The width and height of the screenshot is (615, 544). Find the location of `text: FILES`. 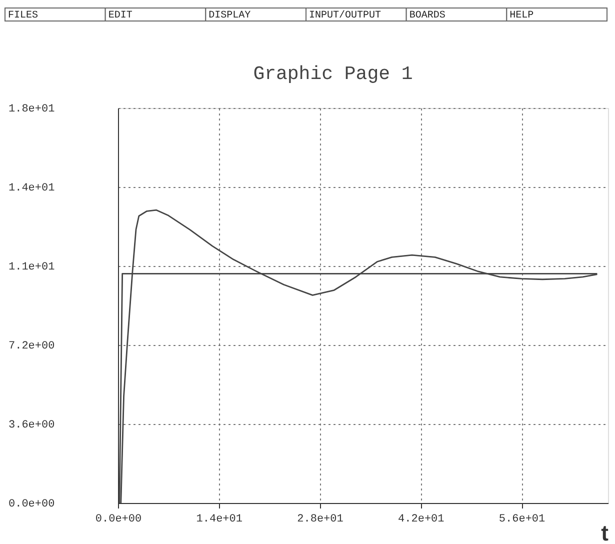

text: FILES is located at coordinates (23, 16).